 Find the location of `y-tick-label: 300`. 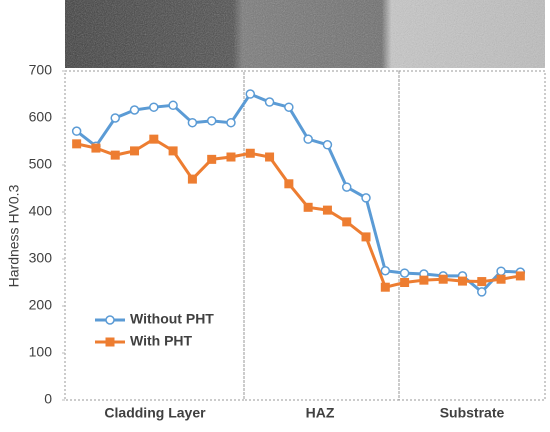

y-tick-label: 300 is located at coordinates (41, 258).